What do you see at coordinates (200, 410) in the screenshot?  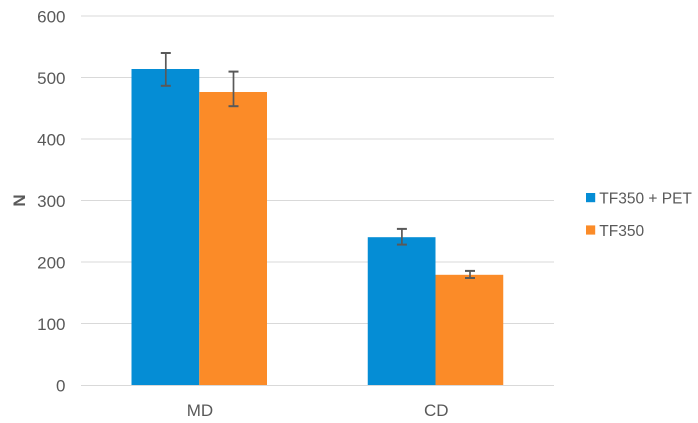 I see `svg-text: MD` at bounding box center [200, 410].